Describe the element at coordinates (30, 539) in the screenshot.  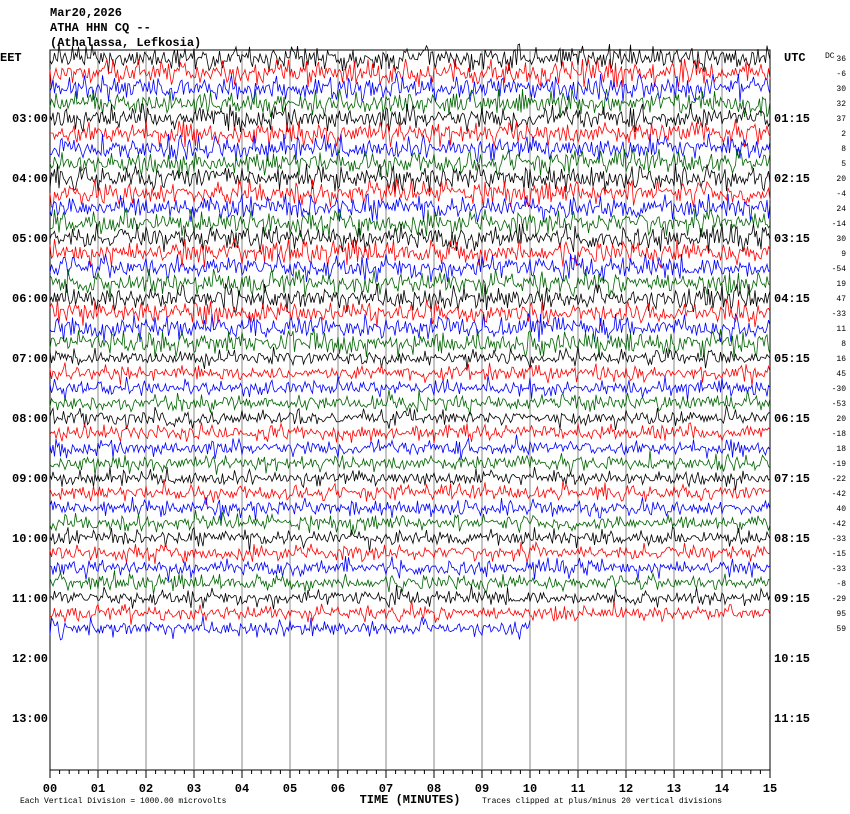
I see `left-hour-label: 10:00` at that location.